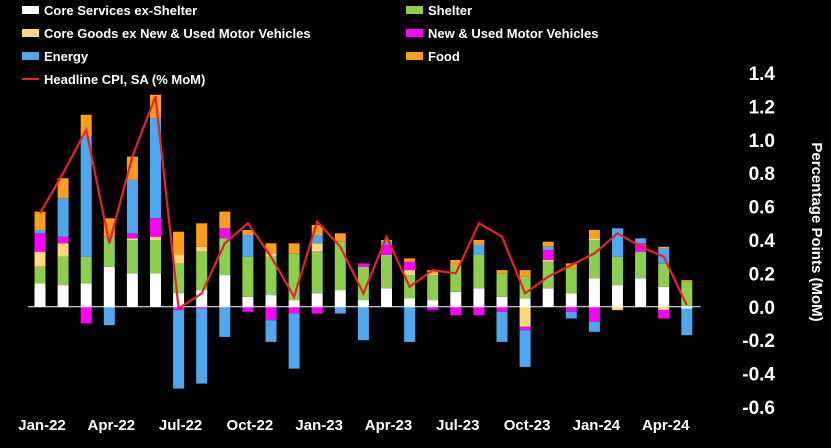 The height and width of the screenshot is (448, 831). I want to click on x-tick-label: Oct-23, so click(527, 425).